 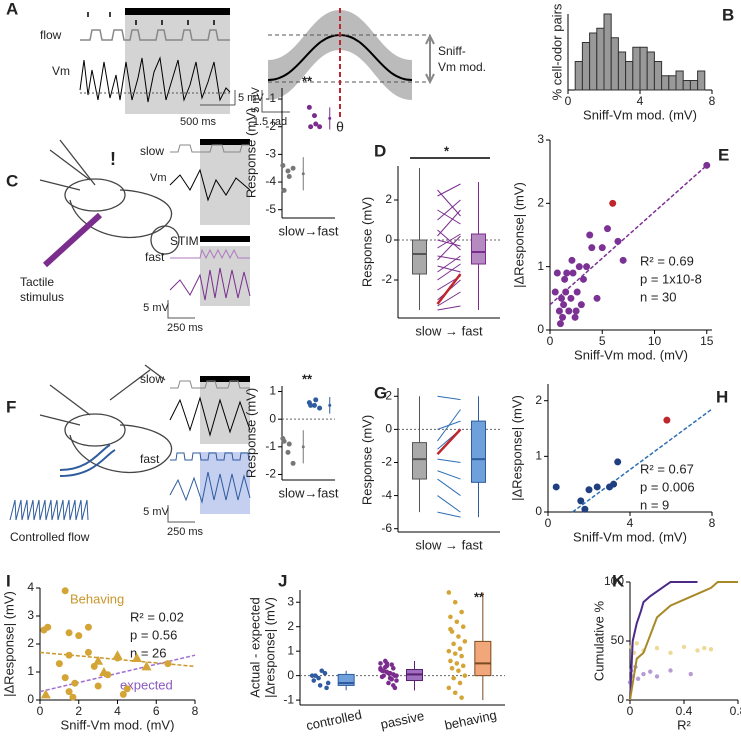 I want to click on category-label: behaving, so click(x=470, y=720).